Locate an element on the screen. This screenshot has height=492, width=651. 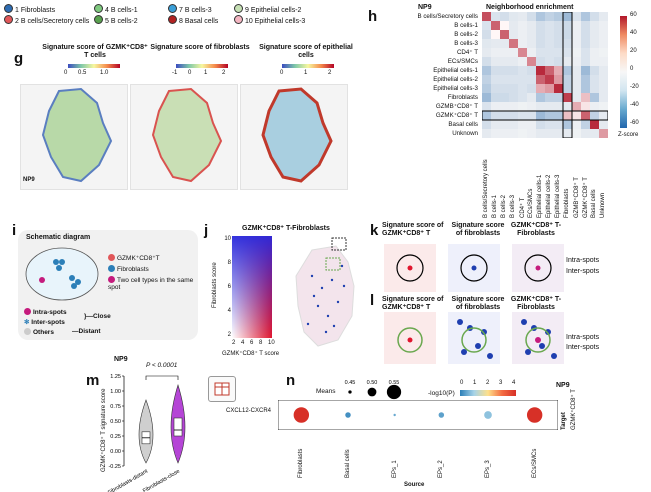
tissue-shape is located at coordinates (187, 135).